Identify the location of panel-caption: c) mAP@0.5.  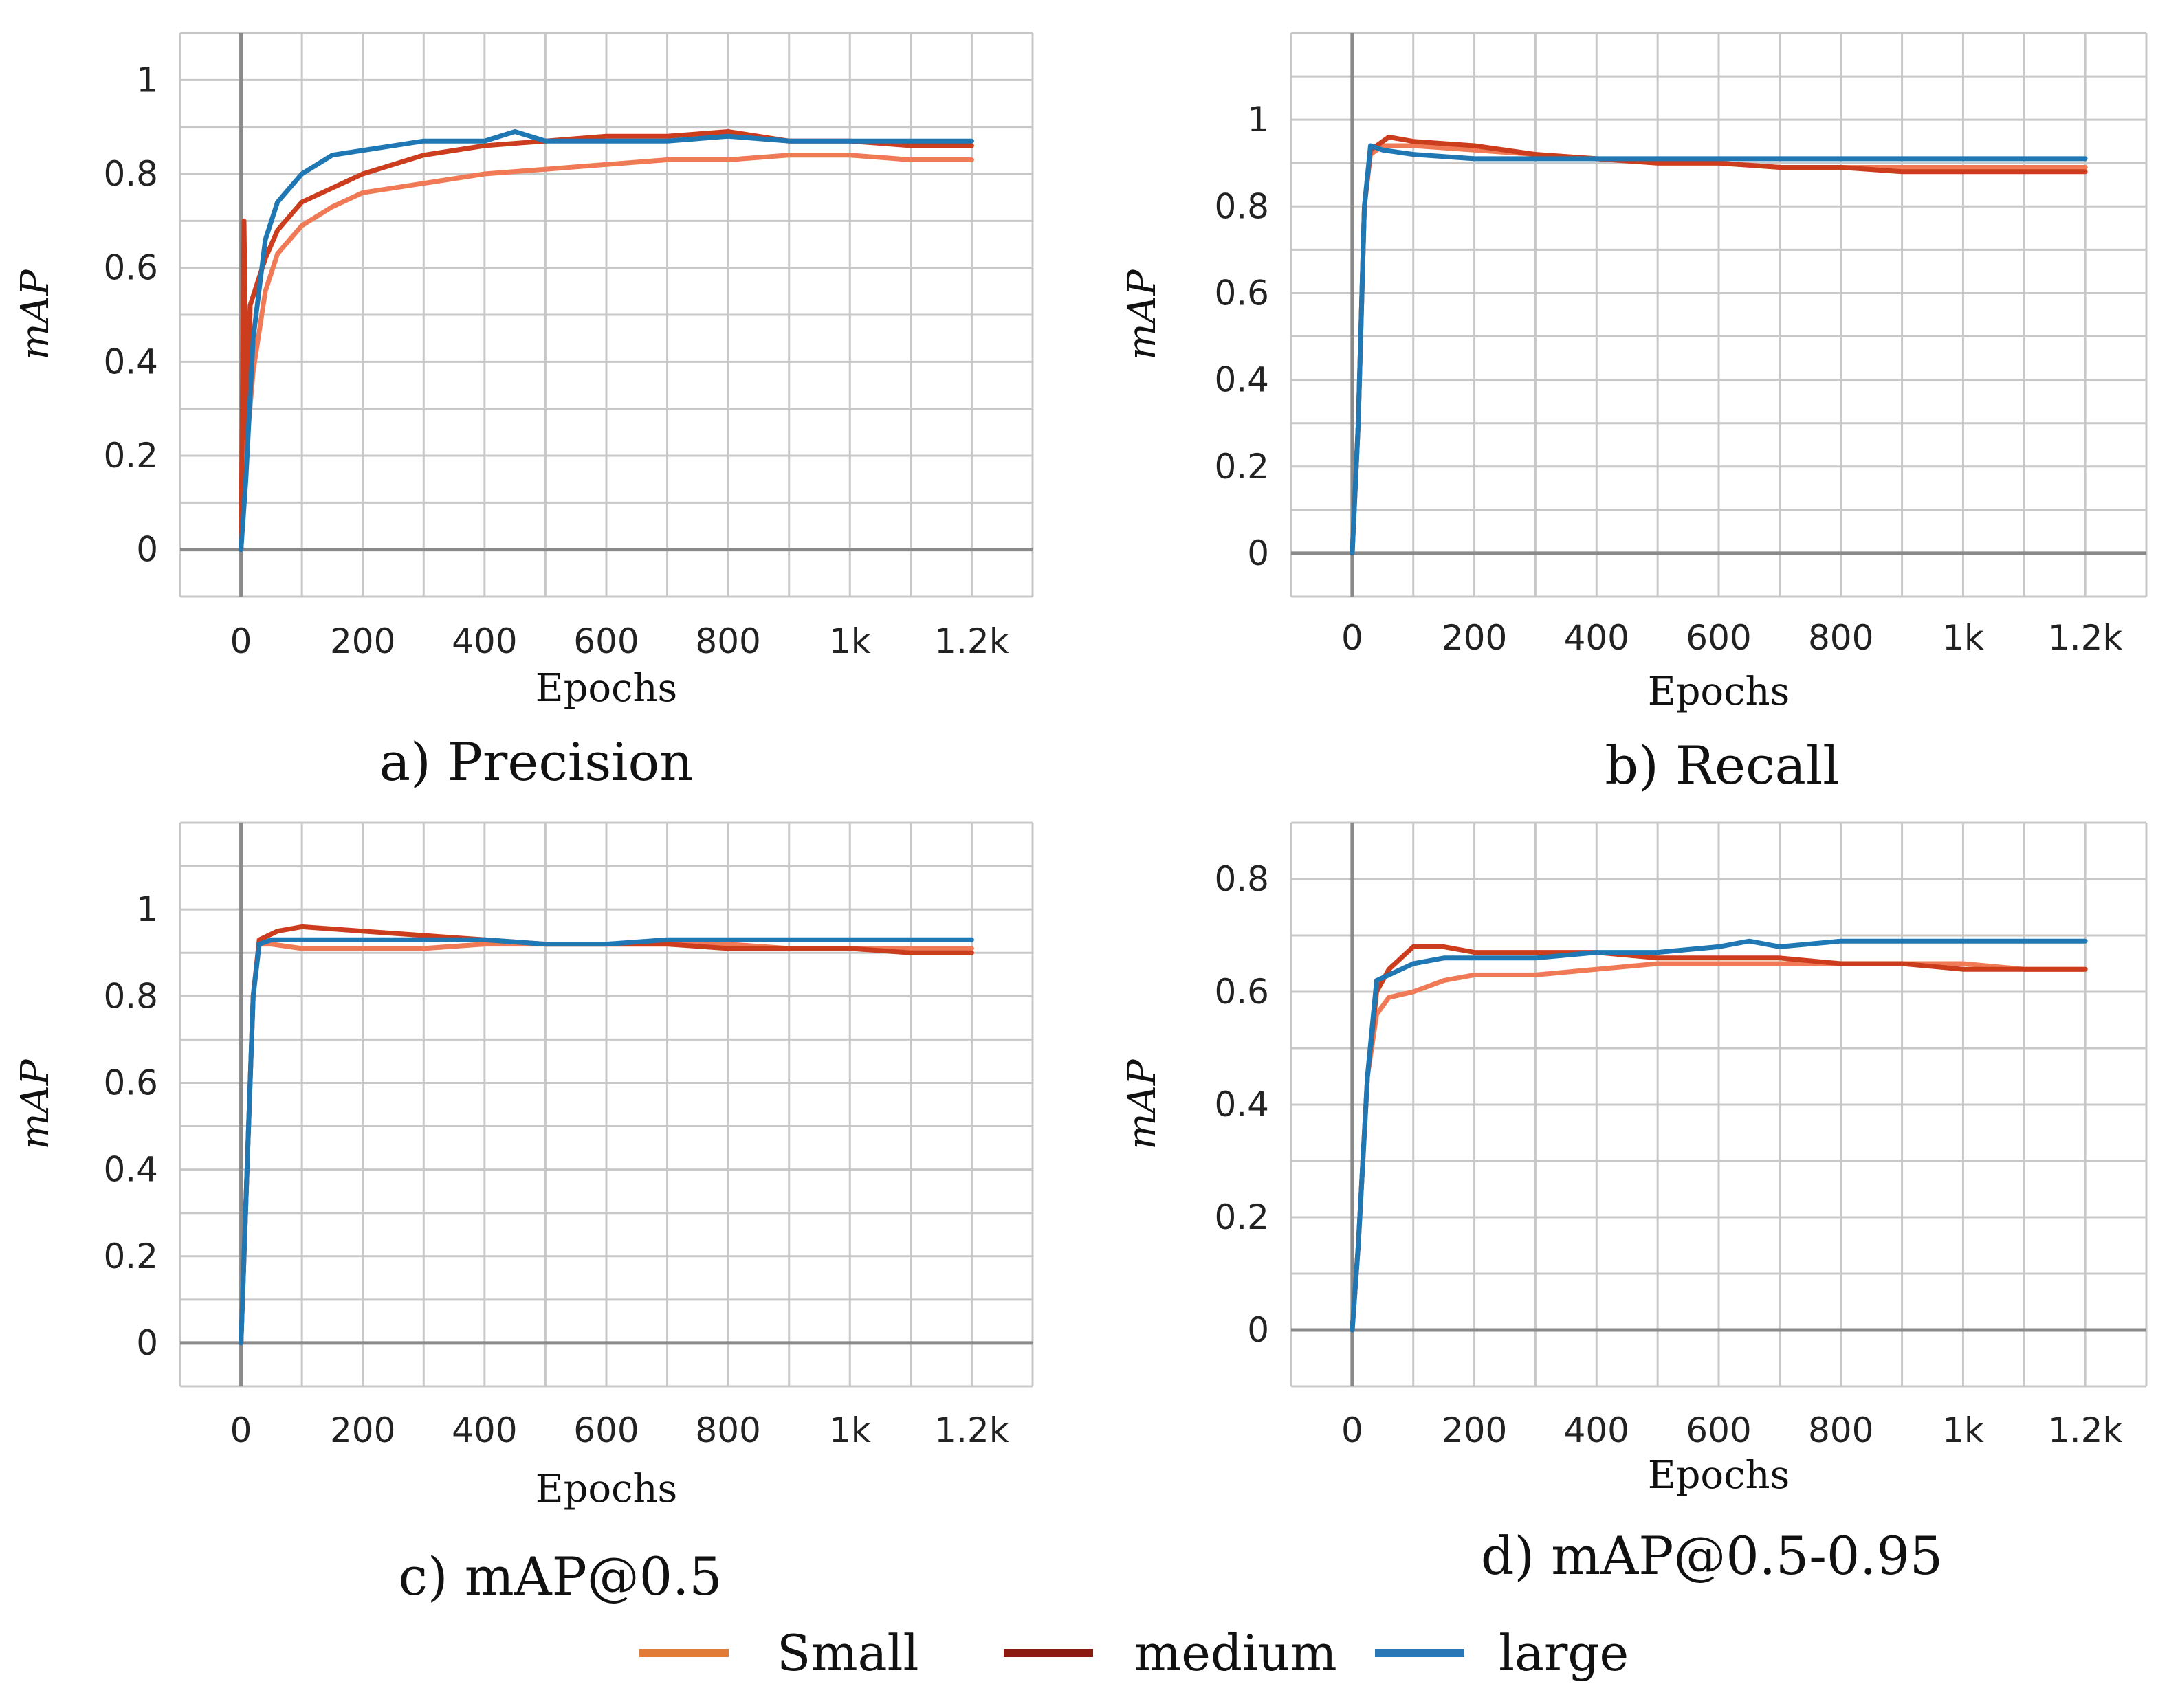
(560, 1576).